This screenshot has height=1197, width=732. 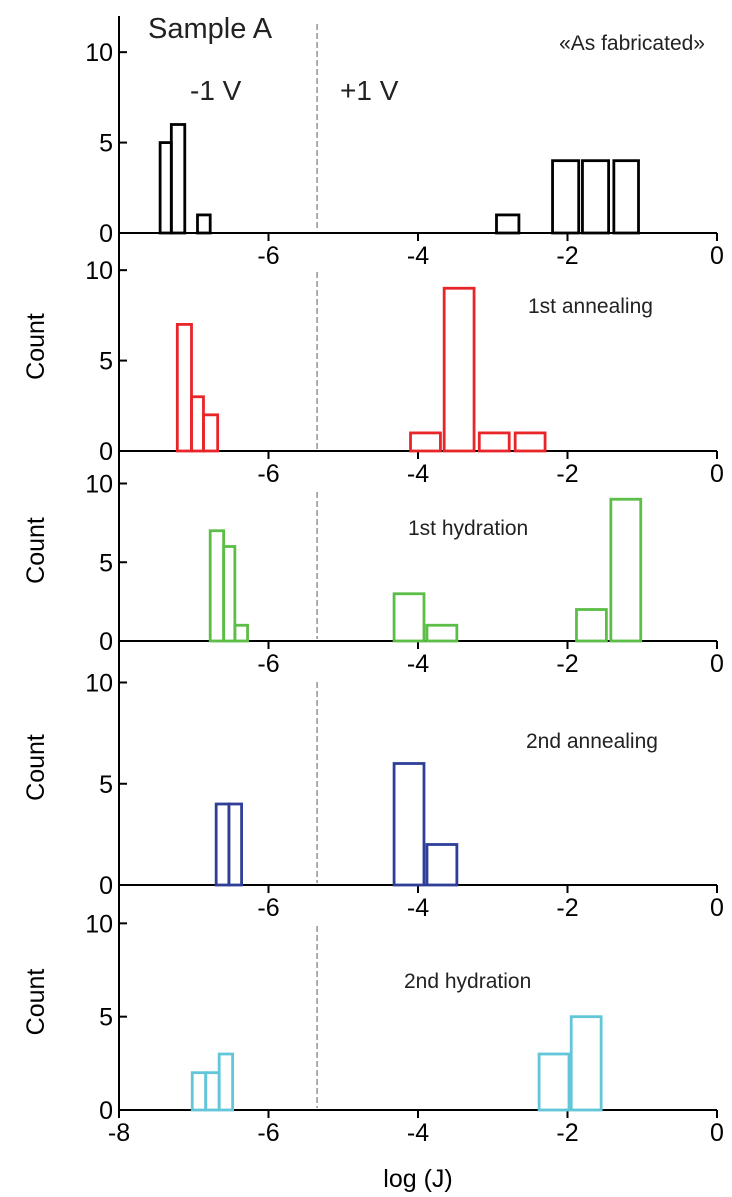 I want to click on panel-label: 1st hydration, so click(x=468, y=528).